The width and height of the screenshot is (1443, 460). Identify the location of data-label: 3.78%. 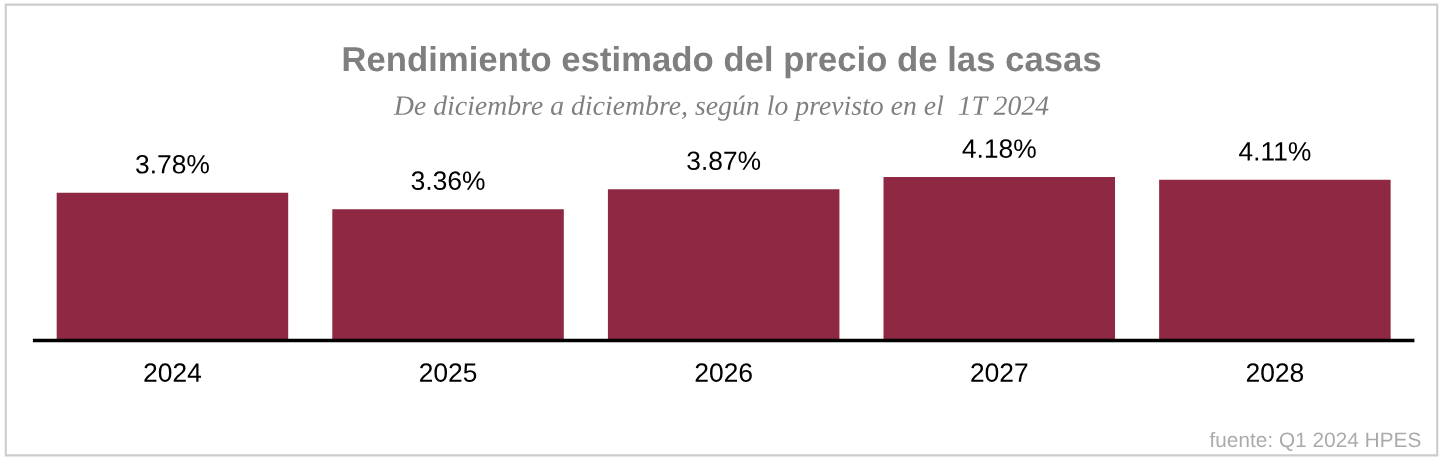
(172, 164).